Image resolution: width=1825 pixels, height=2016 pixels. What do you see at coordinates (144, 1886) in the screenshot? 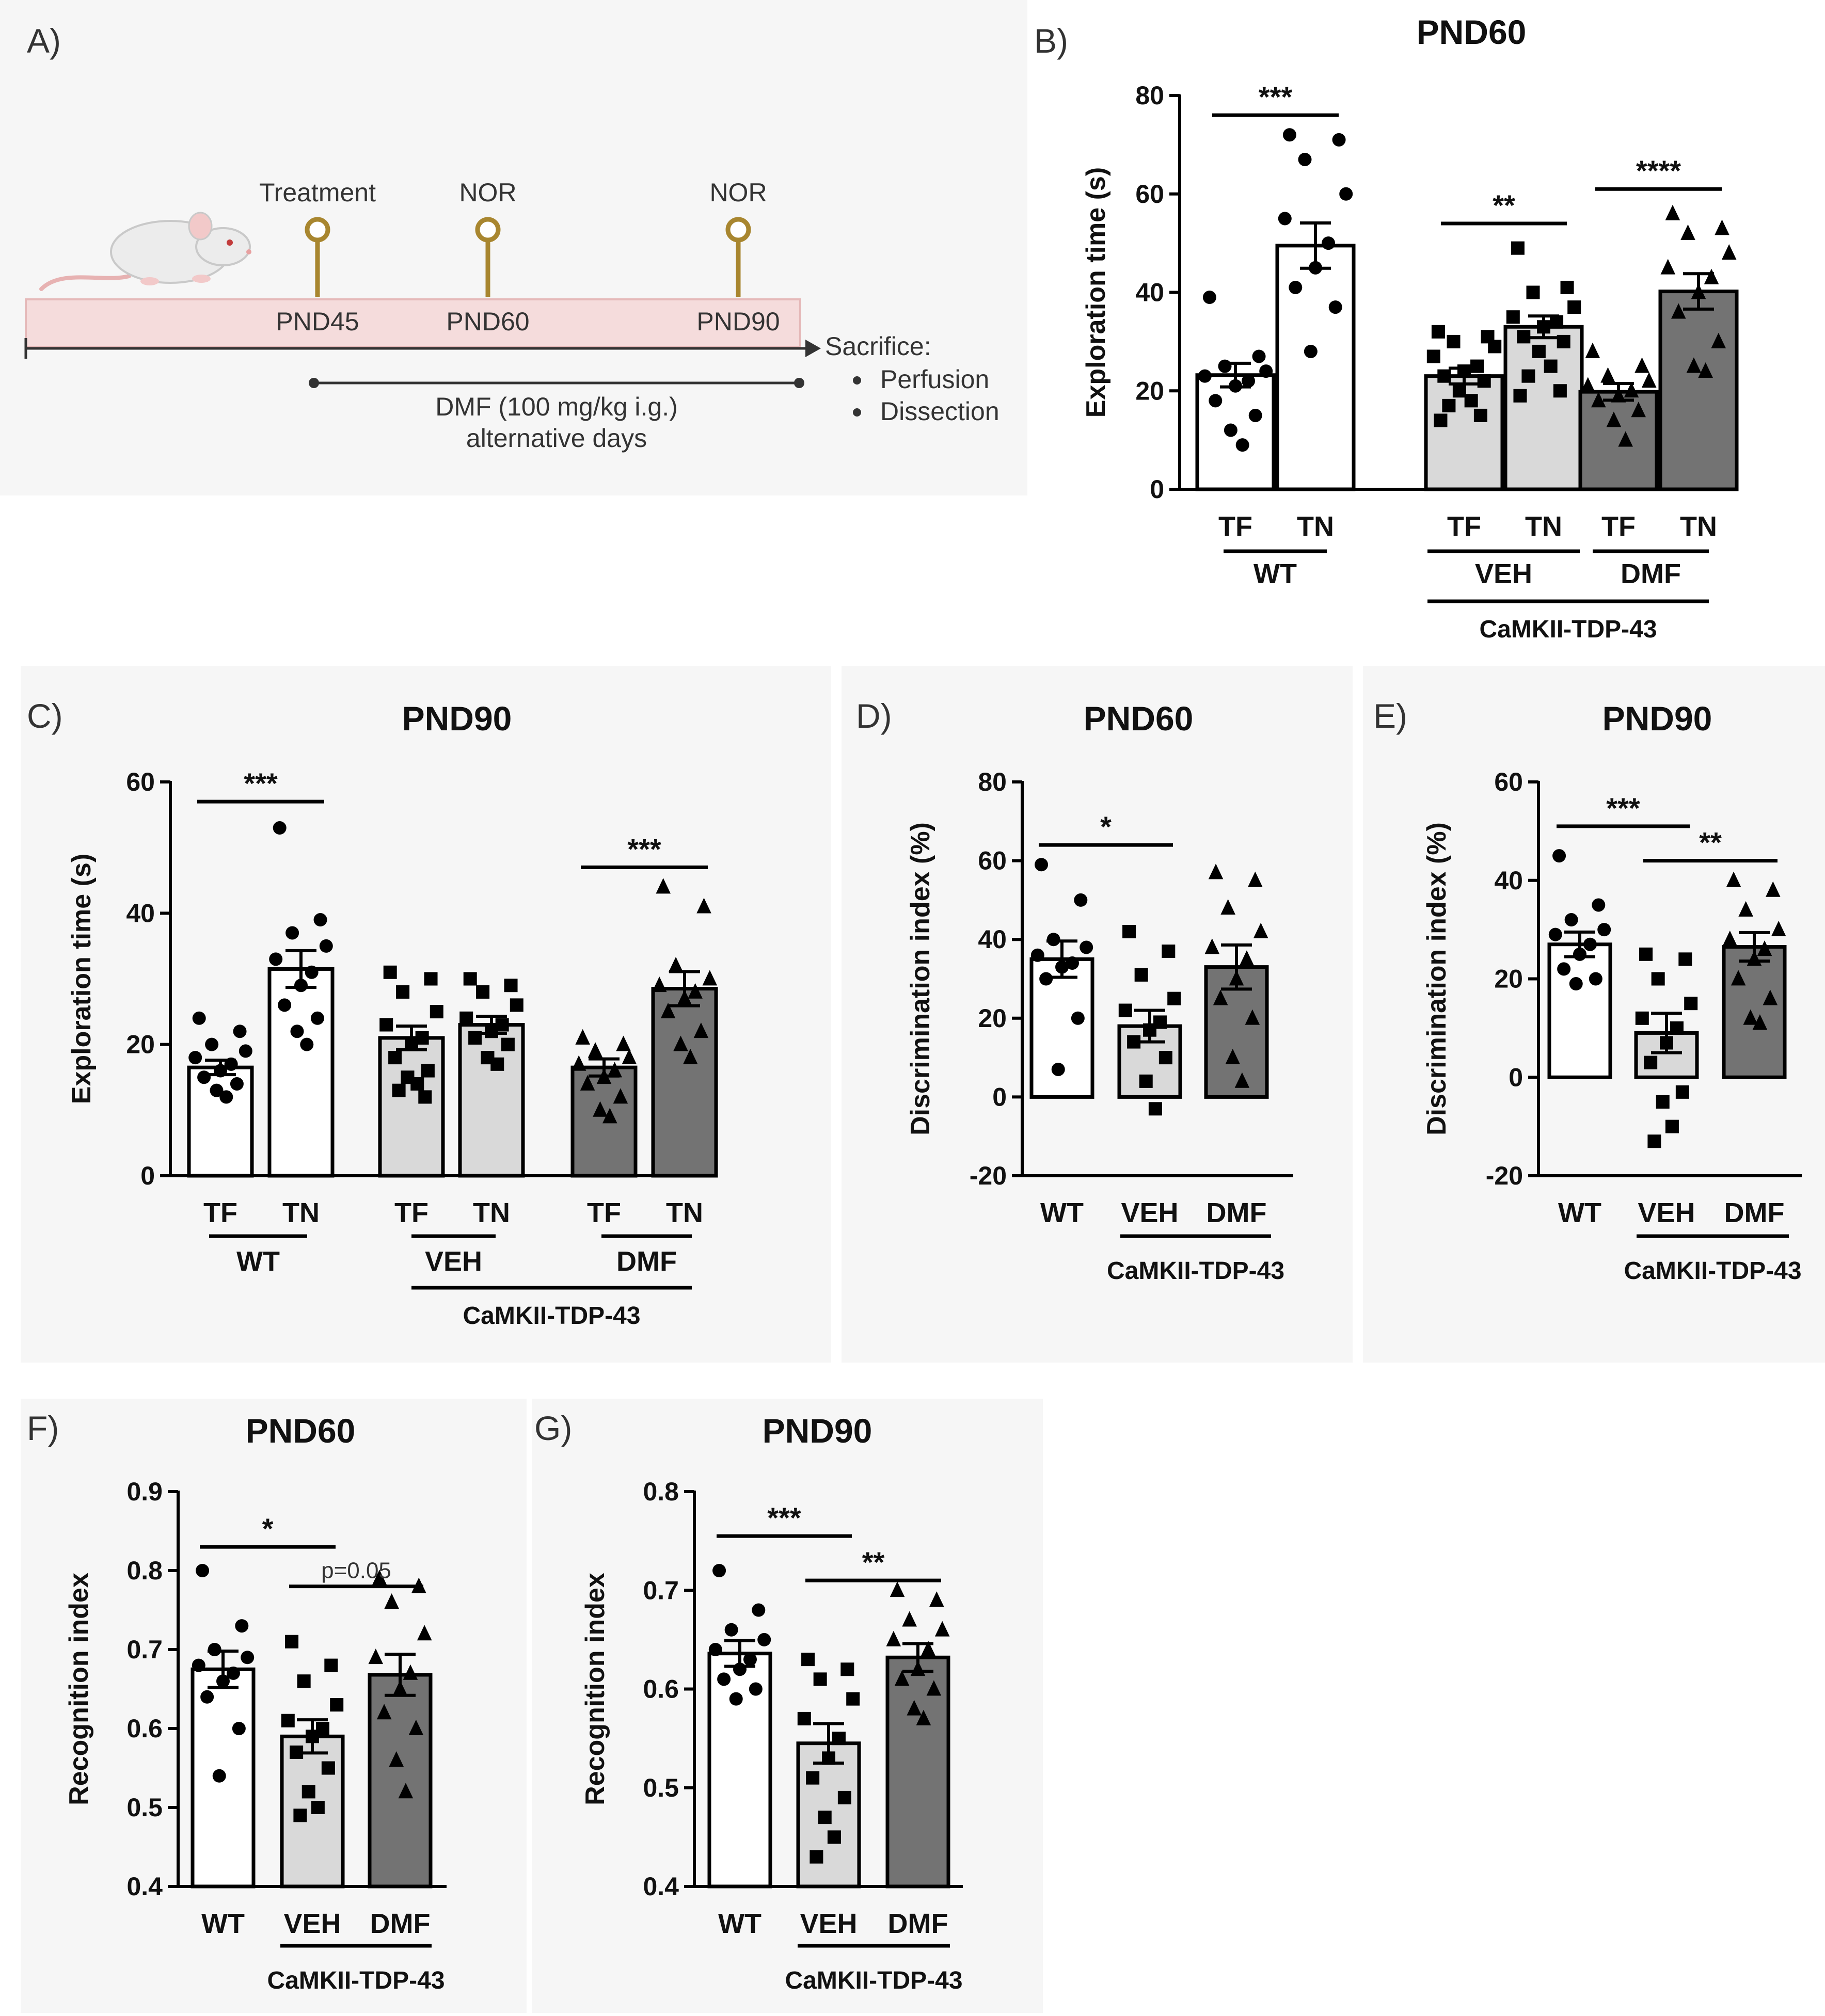
I see `y-tick-label: 0.4` at bounding box center [144, 1886].